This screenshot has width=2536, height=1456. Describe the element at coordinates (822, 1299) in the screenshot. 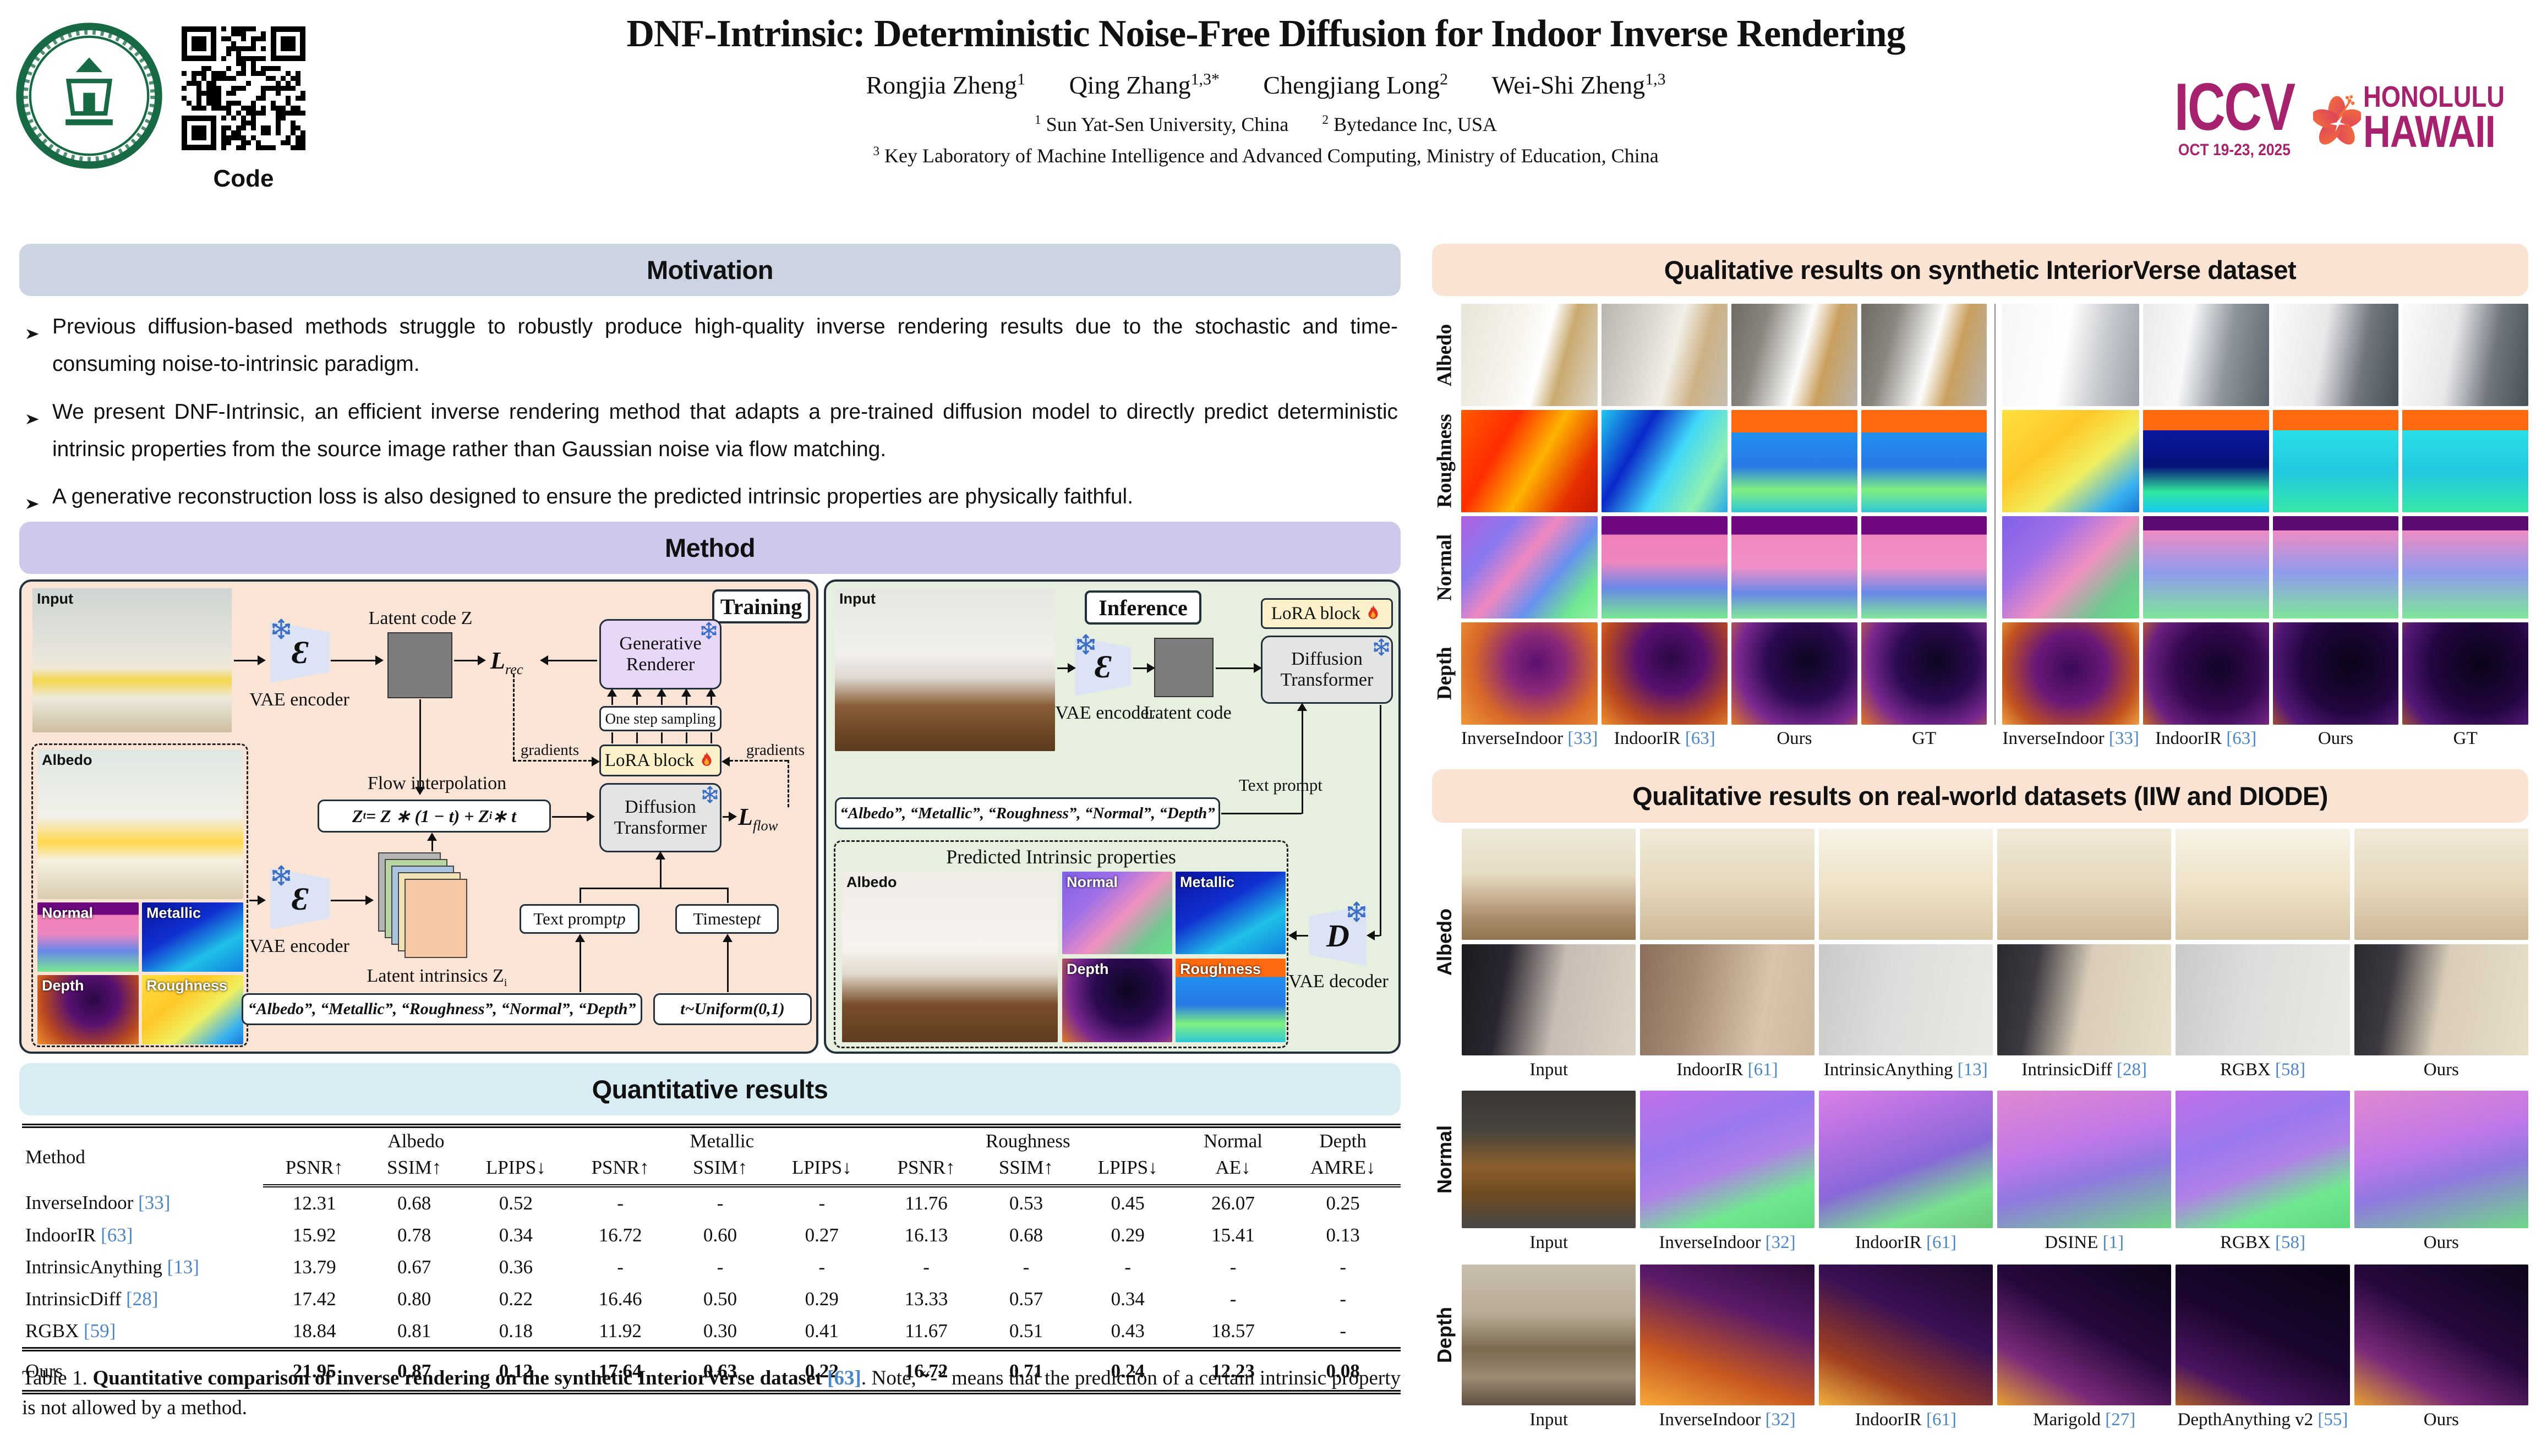

I see `value-cell: 0.29` at that location.